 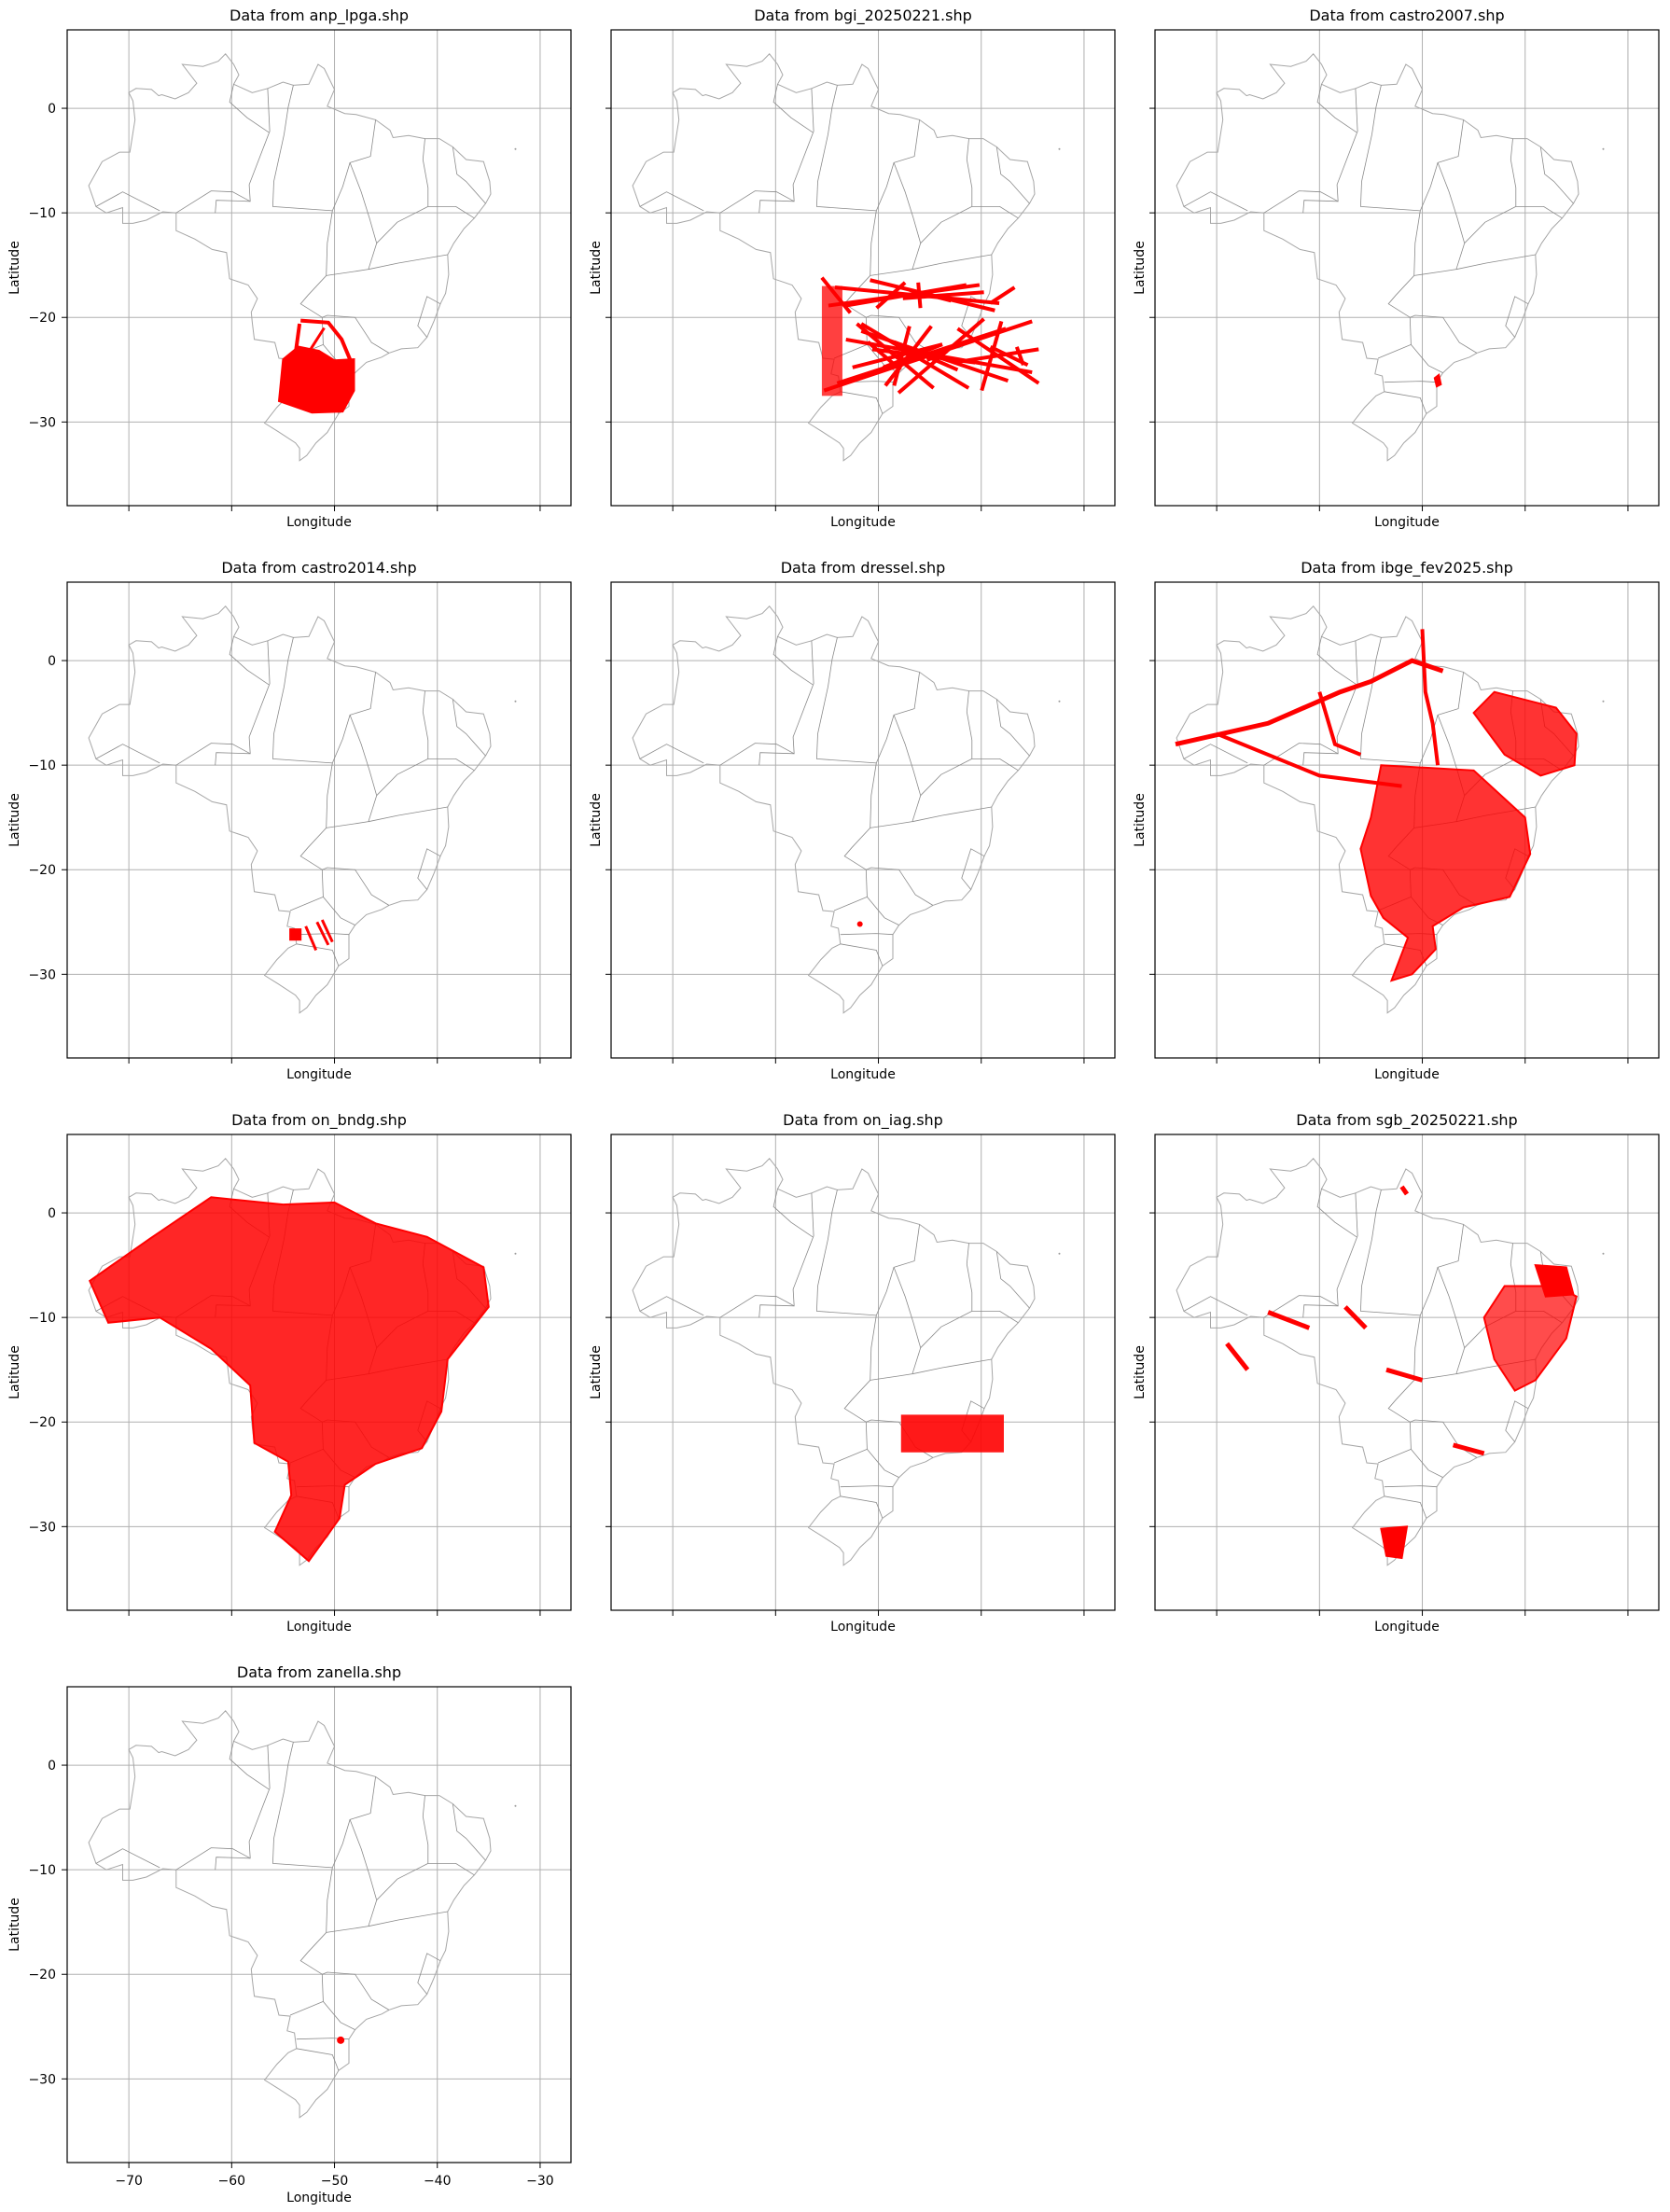 I want to click on panel-title: Data from anp_lpga.shp, so click(x=319, y=16).